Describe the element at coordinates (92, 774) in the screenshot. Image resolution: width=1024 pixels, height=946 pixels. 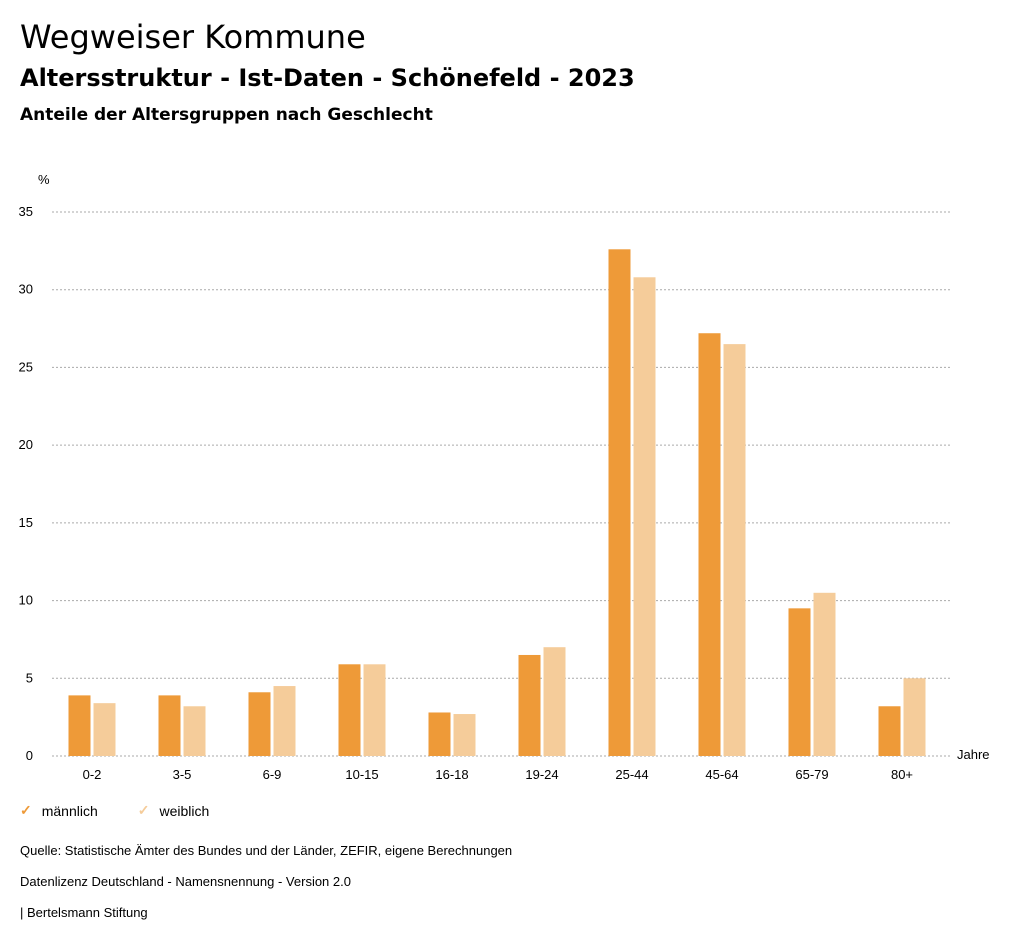
I see `x-tick-label: 0-2` at that location.